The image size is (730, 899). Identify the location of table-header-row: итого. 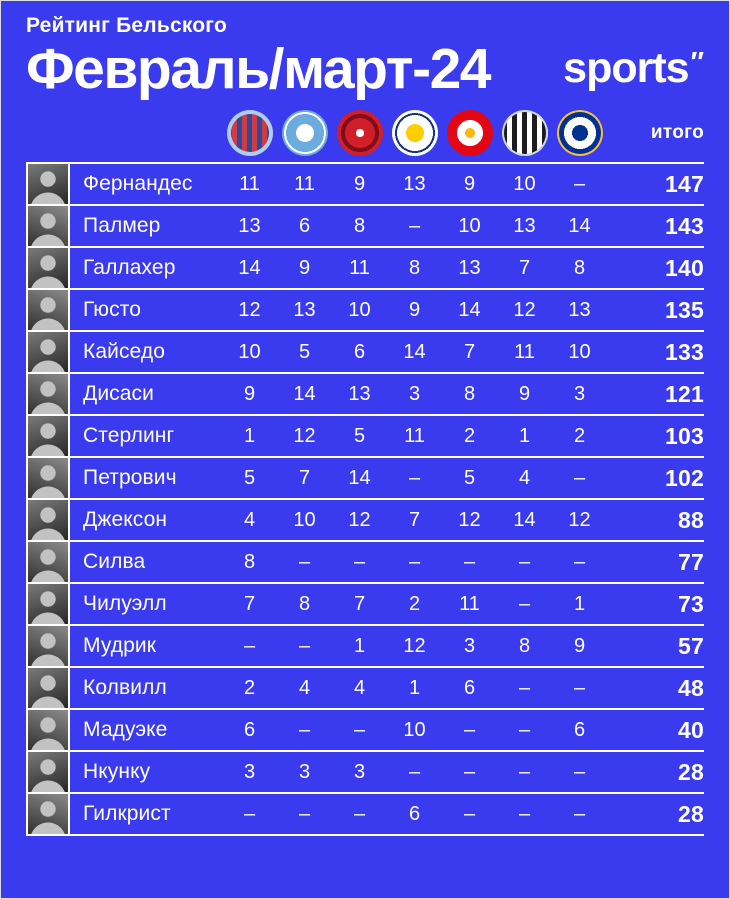
(365, 130).